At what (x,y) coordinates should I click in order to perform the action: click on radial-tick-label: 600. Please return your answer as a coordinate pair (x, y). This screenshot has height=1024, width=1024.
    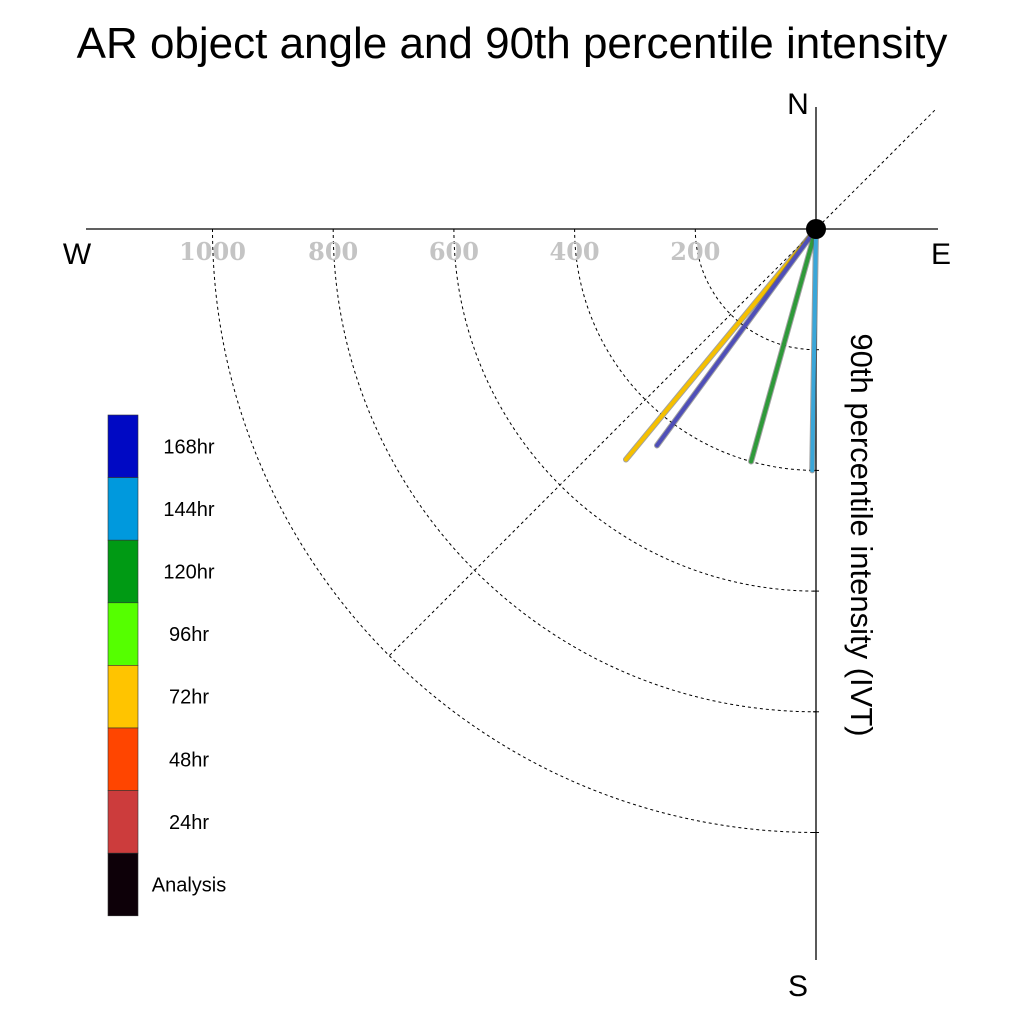
    Looking at the image, I should click on (454, 251).